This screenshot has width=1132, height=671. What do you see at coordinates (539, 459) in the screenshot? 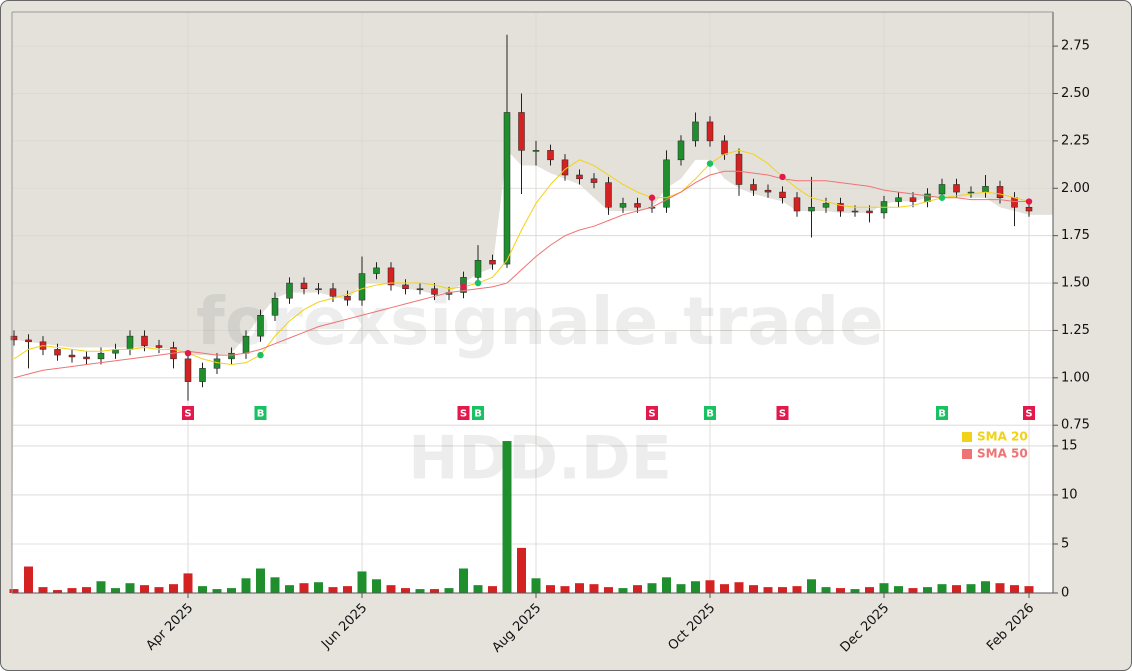
I see `watermark-symbol: HDD.DE` at bounding box center [539, 459].